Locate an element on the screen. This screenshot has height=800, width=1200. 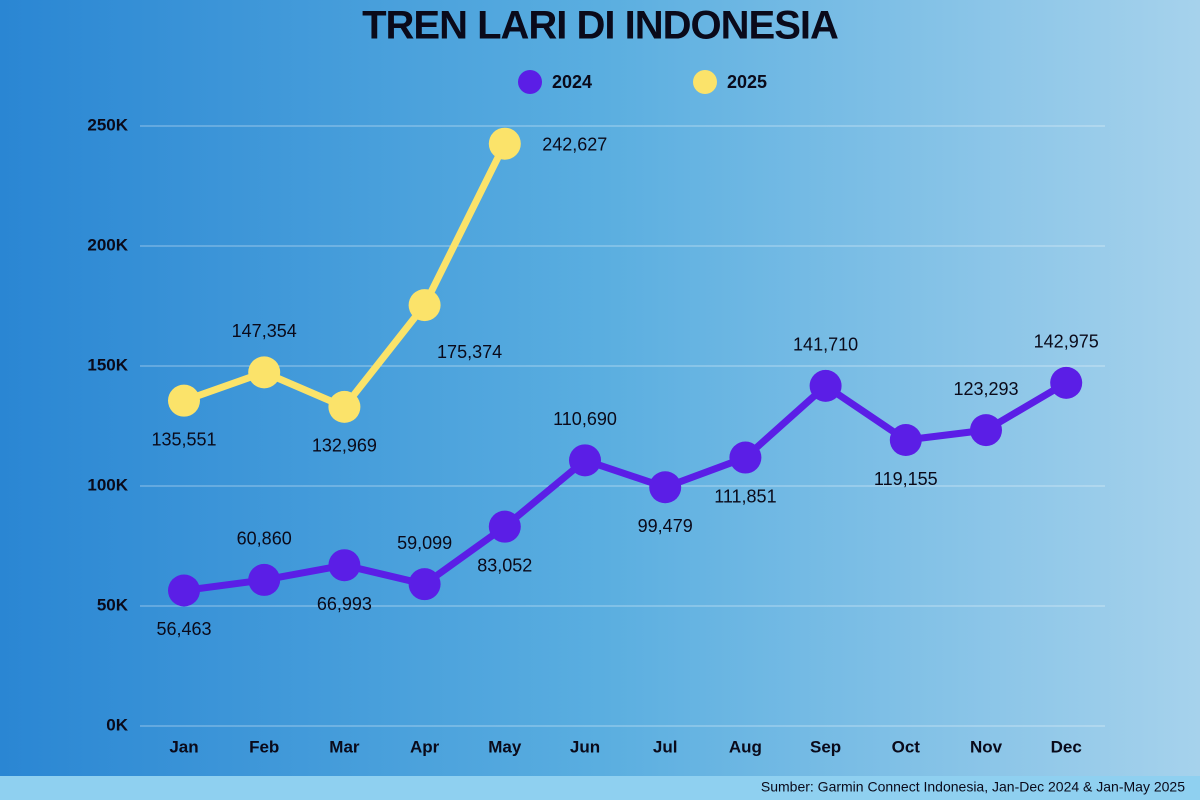
data-label: 110,690 is located at coordinates (585, 419).